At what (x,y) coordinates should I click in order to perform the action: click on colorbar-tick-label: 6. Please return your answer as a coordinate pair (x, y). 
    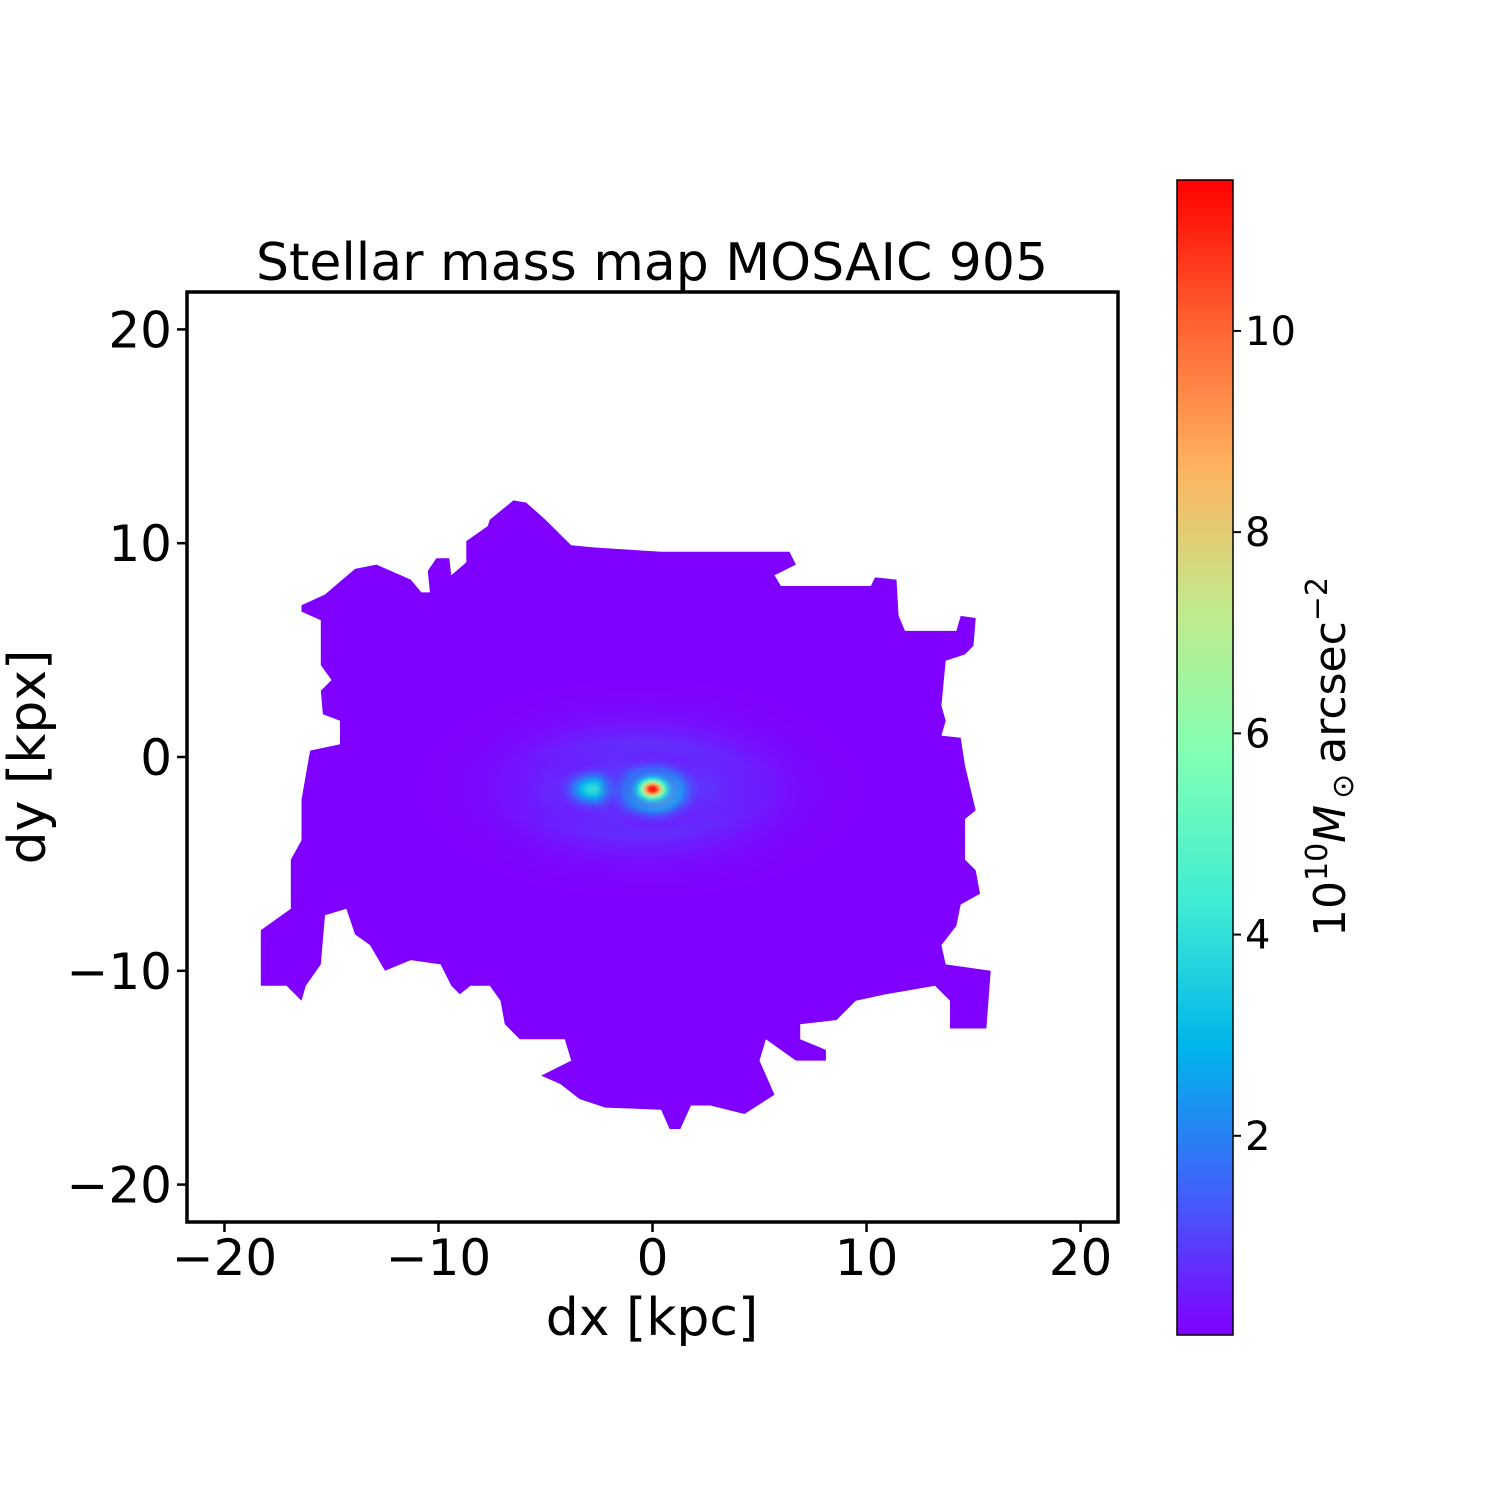
    Looking at the image, I should click on (1257, 734).